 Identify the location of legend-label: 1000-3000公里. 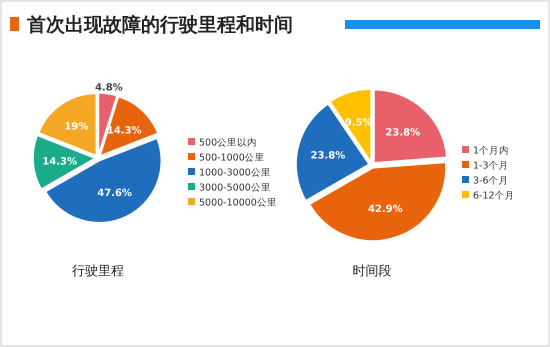
(235, 172).